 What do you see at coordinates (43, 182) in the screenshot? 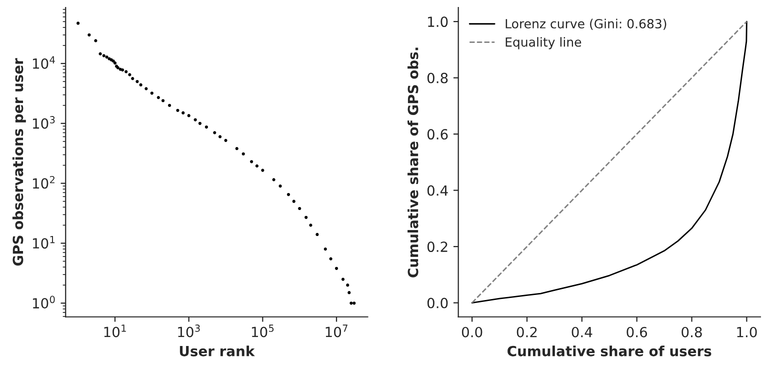
I see `y-tick-label: 10$^{2}$` at bounding box center [43, 182].